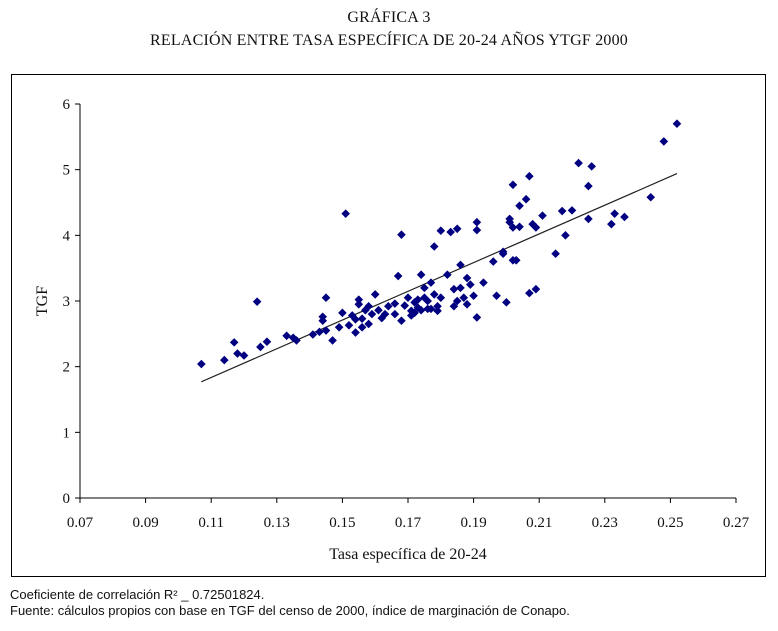  What do you see at coordinates (67, 368) in the screenshot?
I see `y-tick-label: 2` at bounding box center [67, 368].